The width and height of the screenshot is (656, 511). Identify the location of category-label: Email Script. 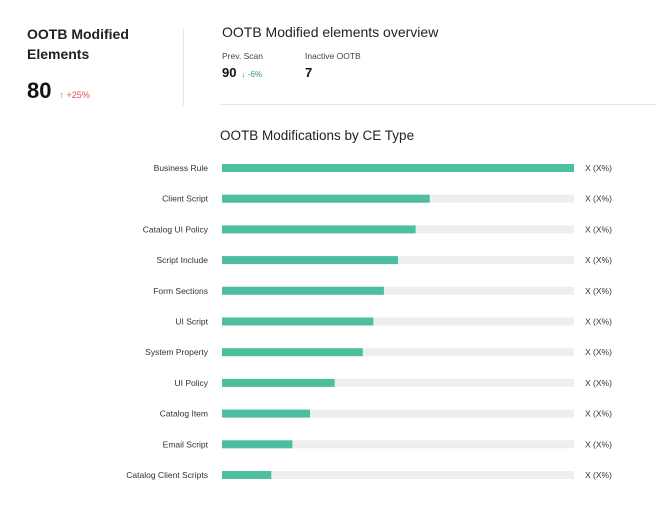
(186, 444).